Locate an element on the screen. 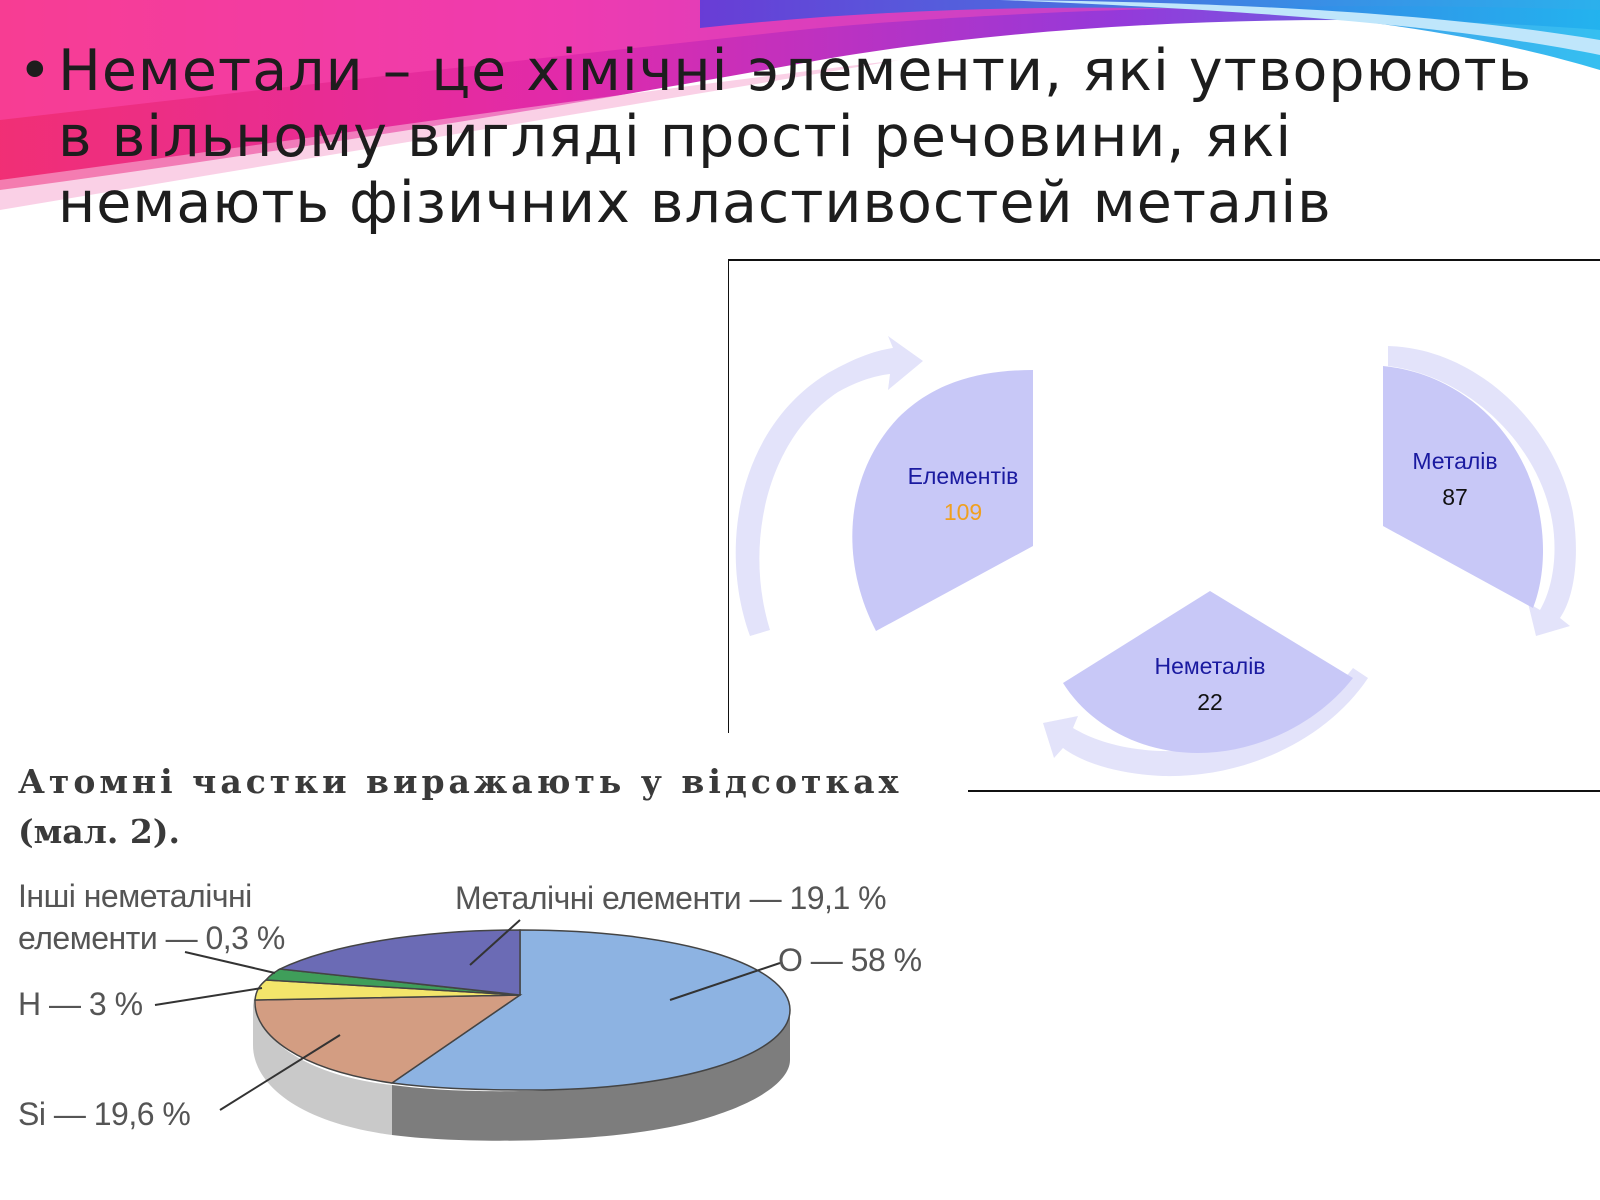 The height and width of the screenshot is (1200, 1600). pie-label-metals: Металічні елементи — 19,1 % is located at coordinates (671, 898).